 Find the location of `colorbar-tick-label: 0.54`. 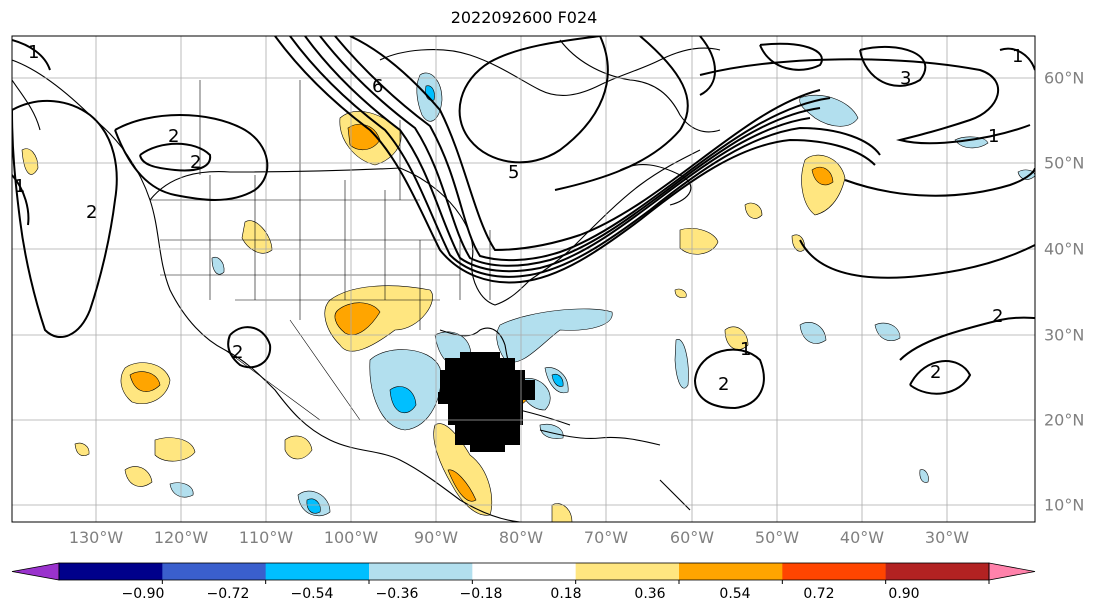

colorbar-tick-label: 0.54 is located at coordinates (735, 594).